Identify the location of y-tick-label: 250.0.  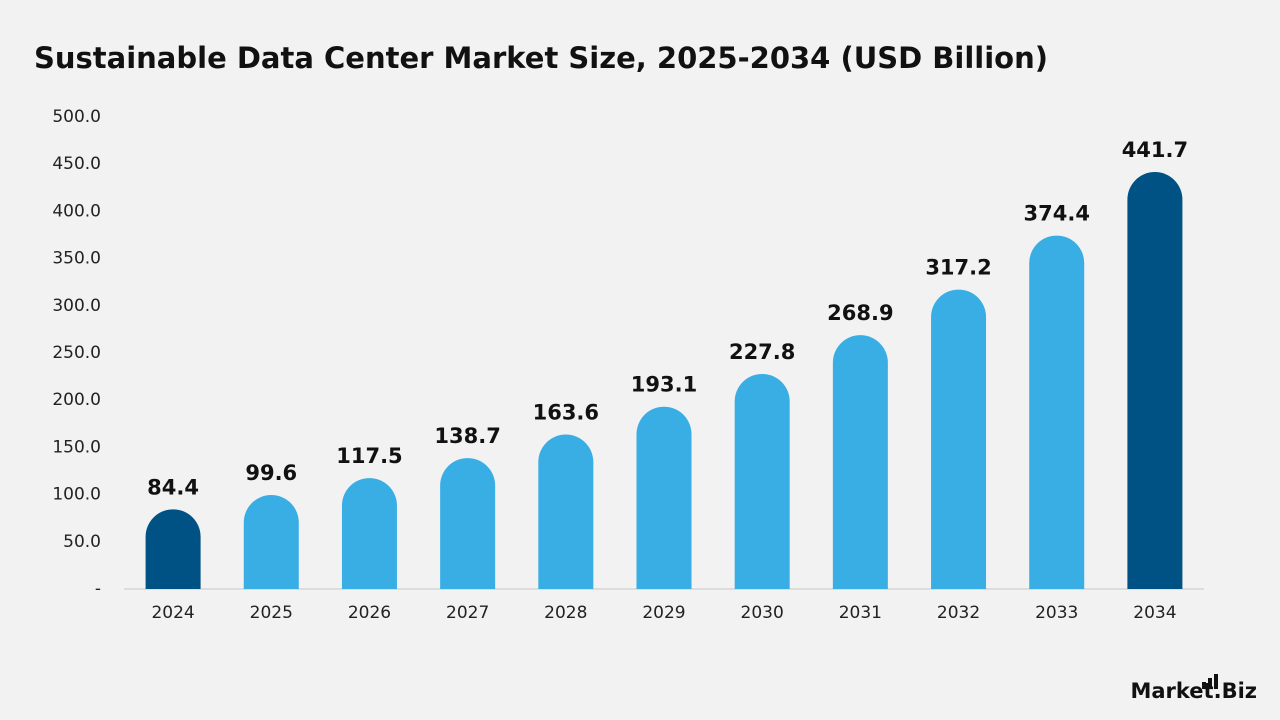
(76, 353).